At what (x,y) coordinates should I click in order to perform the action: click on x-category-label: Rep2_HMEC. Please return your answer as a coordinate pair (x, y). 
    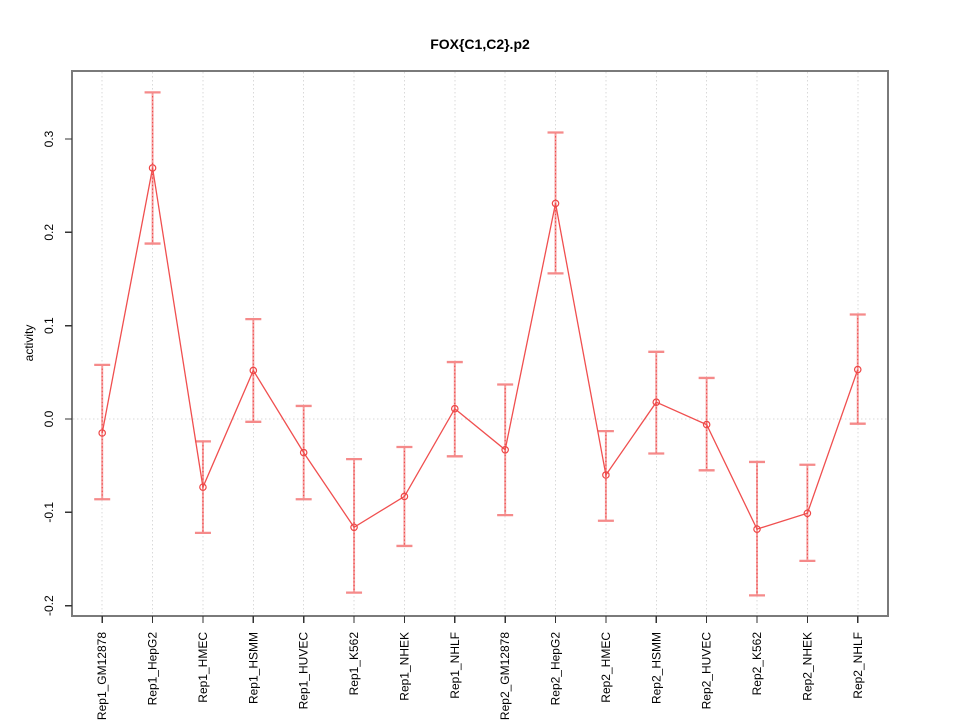
    Looking at the image, I should click on (606, 667).